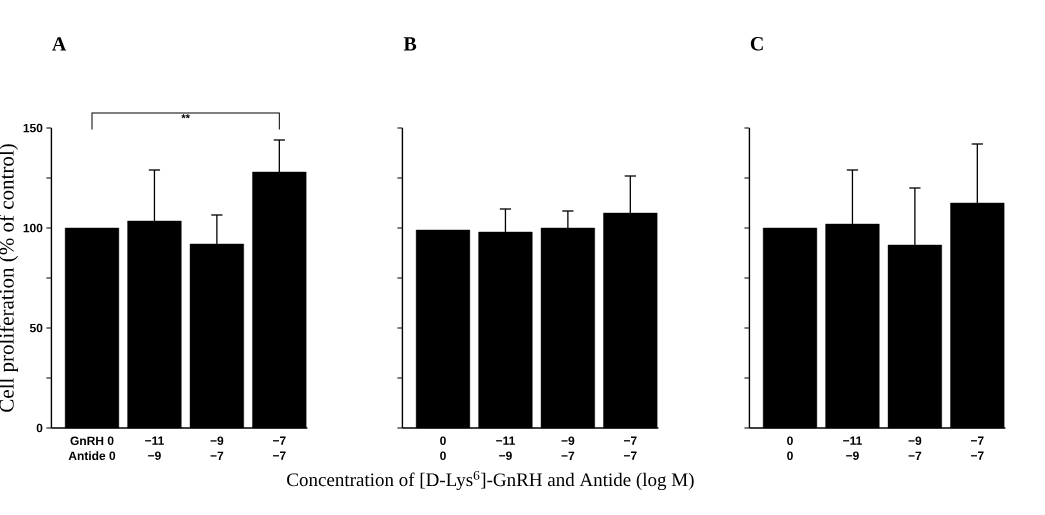  What do you see at coordinates (59, 44) in the screenshot?
I see `chart-title: A` at bounding box center [59, 44].